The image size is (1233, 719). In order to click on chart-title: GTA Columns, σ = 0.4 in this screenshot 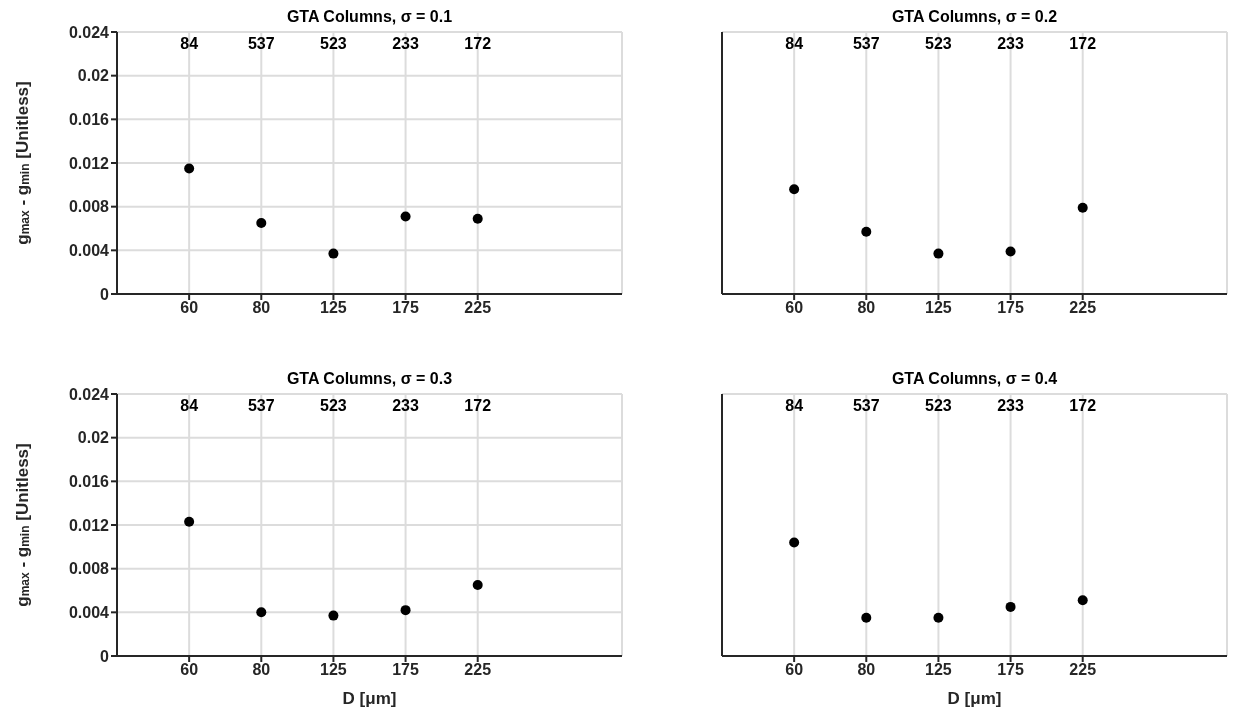, I will do `click(974, 379)`.